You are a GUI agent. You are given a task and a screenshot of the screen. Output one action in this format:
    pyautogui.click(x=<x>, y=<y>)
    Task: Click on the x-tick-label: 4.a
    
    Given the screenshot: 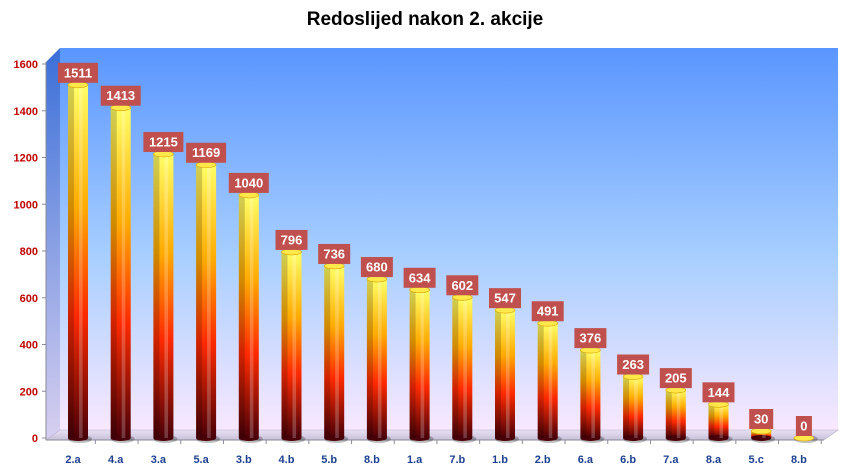 What is the action you would take?
    pyautogui.click(x=116, y=460)
    